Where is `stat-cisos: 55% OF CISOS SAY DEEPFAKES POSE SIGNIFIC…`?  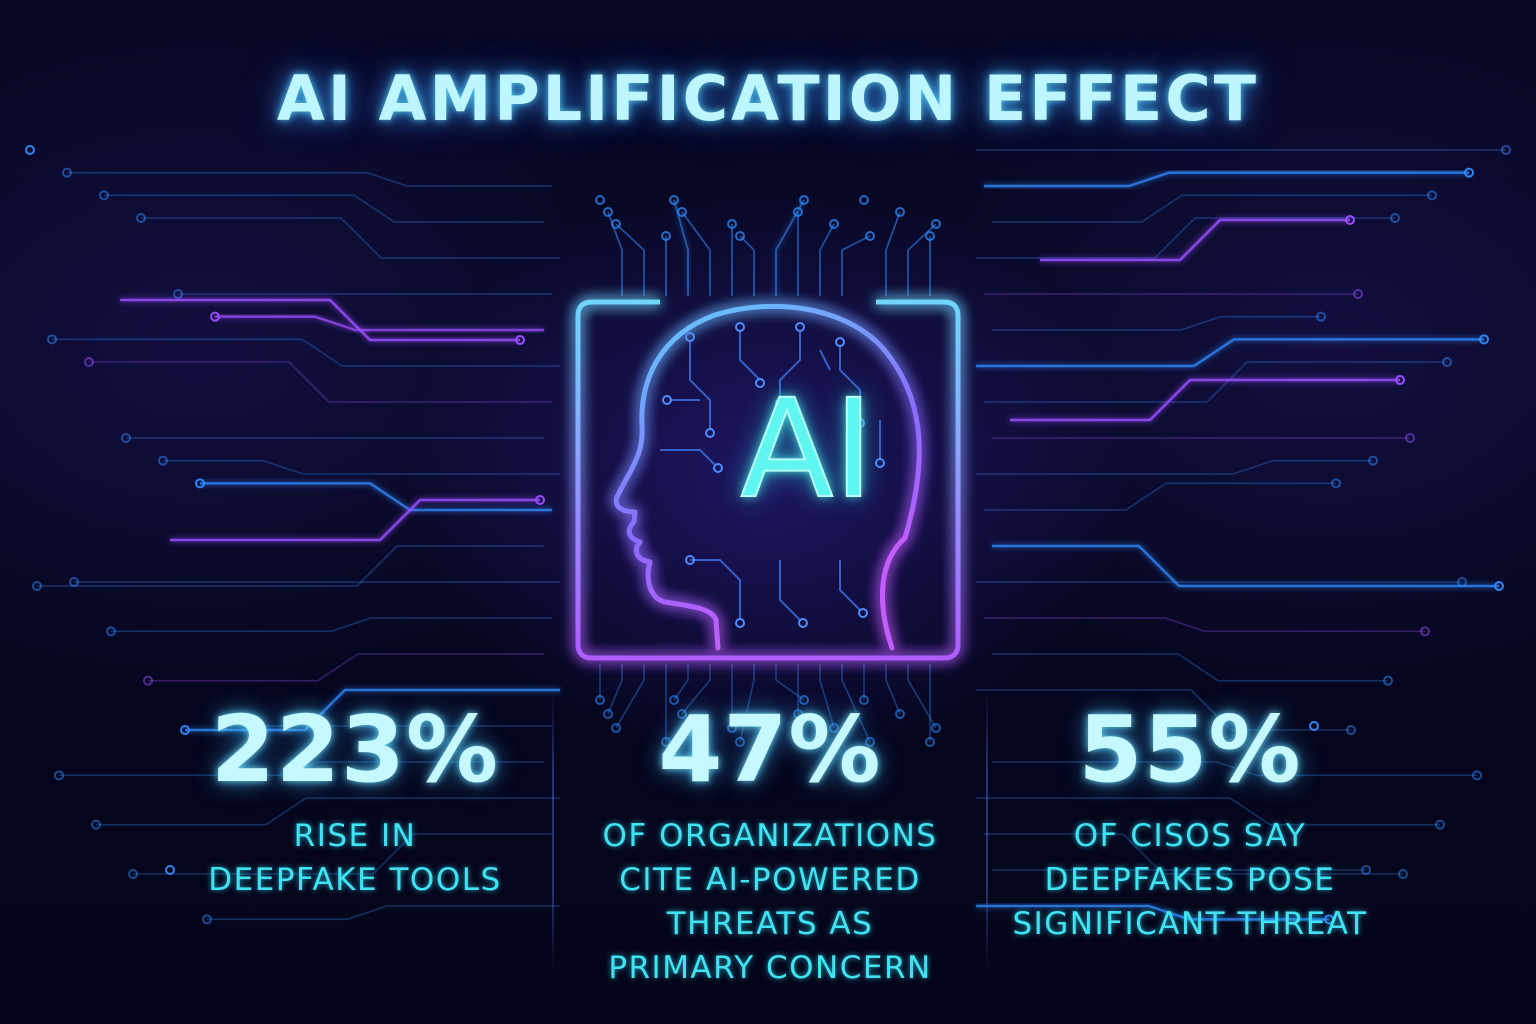 stat-cisos: 55% OF CISOS SAY DEEPFAKES POSE SIGNIFIC… is located at coordinates (1190, 825).